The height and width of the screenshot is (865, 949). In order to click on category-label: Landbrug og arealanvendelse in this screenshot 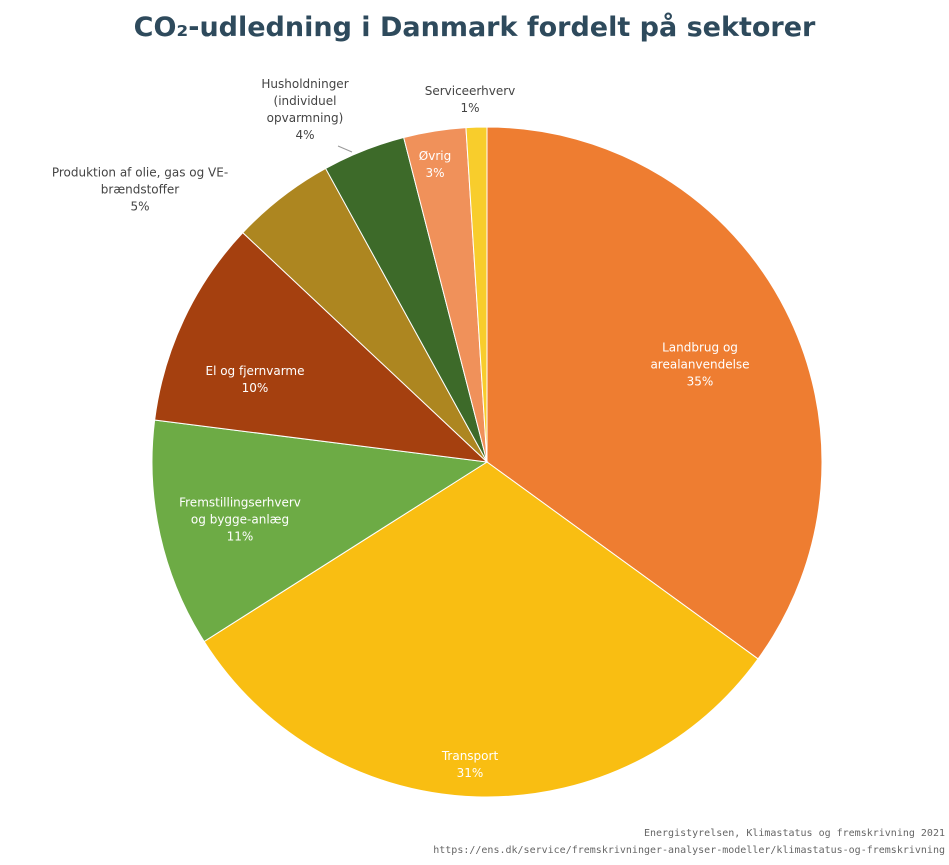, I will do `click(700, 356)`.